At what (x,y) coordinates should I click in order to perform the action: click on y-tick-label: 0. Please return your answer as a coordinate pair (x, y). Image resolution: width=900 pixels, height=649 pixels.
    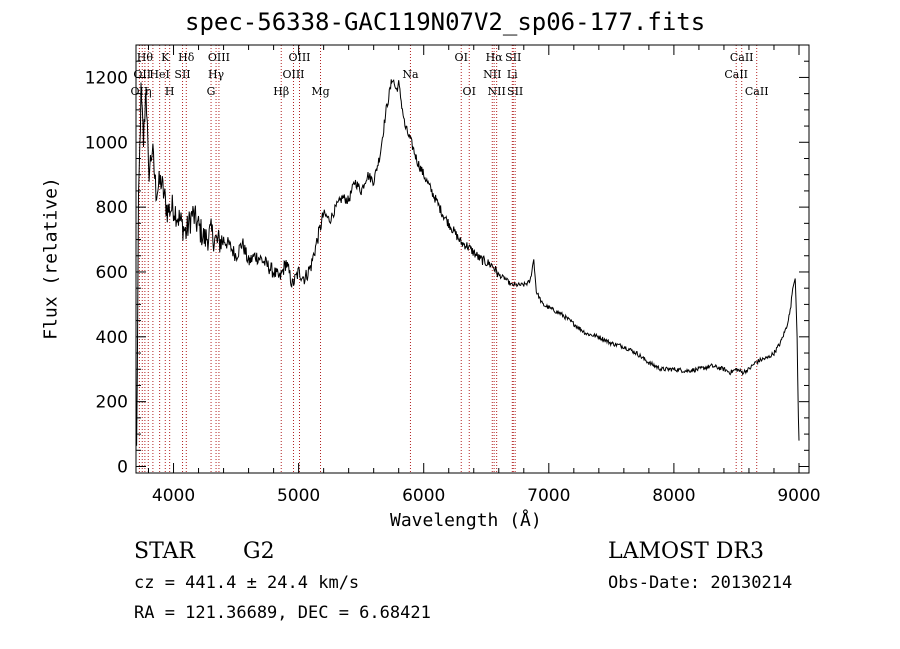
    Looking at the image, I should click on (122, 468).